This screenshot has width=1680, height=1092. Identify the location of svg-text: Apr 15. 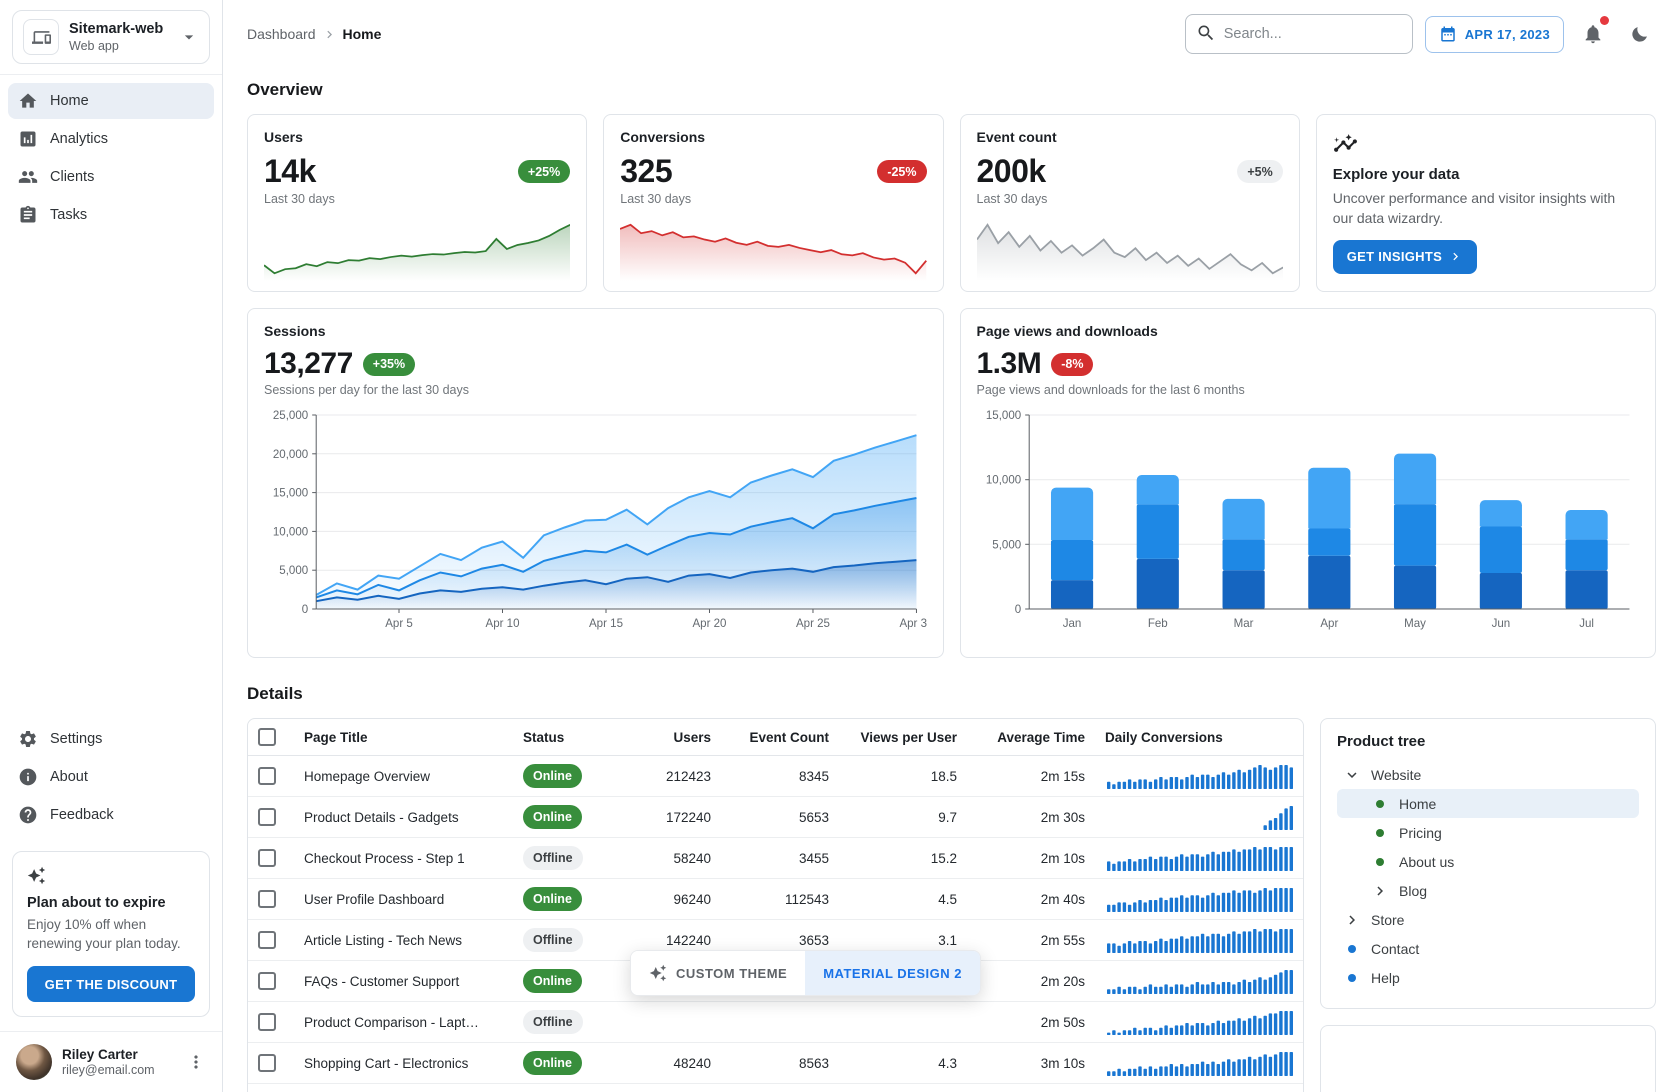
(606, 624).